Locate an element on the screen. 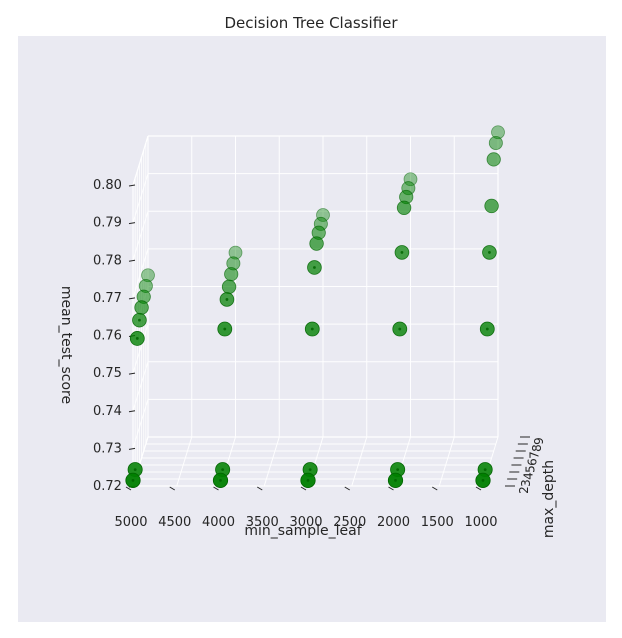  z-tick-label: 0.72 is located at coordinates (107, 486).